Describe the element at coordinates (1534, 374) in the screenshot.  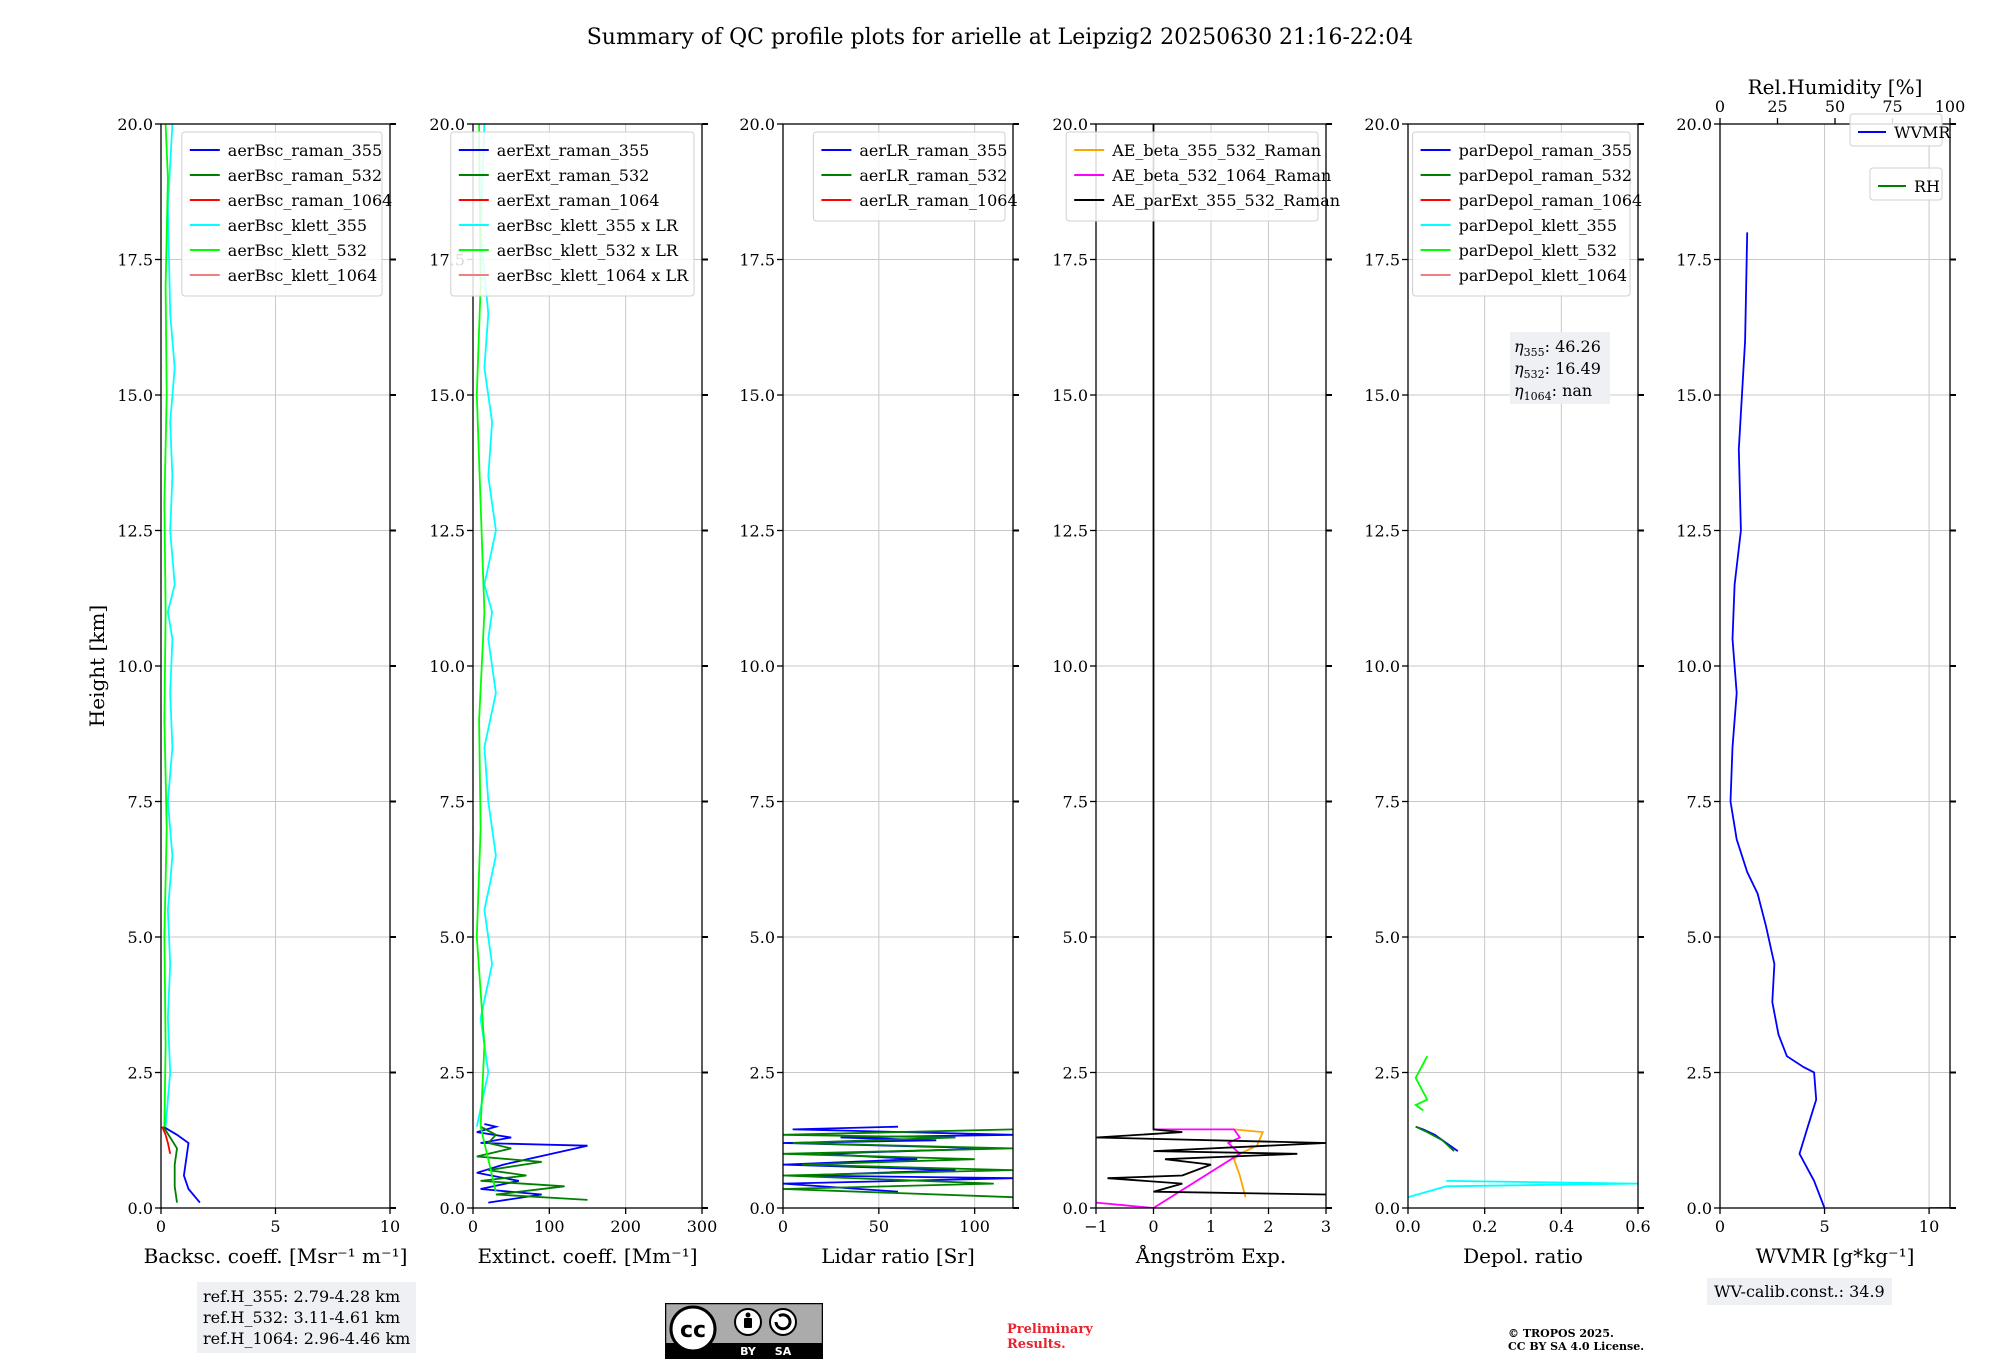
I see `annotation-subscript: 532` at that location.